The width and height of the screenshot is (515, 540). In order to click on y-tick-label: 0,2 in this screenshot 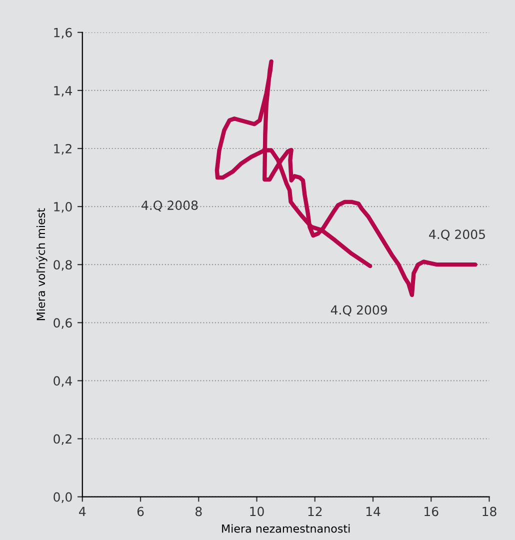, I will do `click(63, 439)`.